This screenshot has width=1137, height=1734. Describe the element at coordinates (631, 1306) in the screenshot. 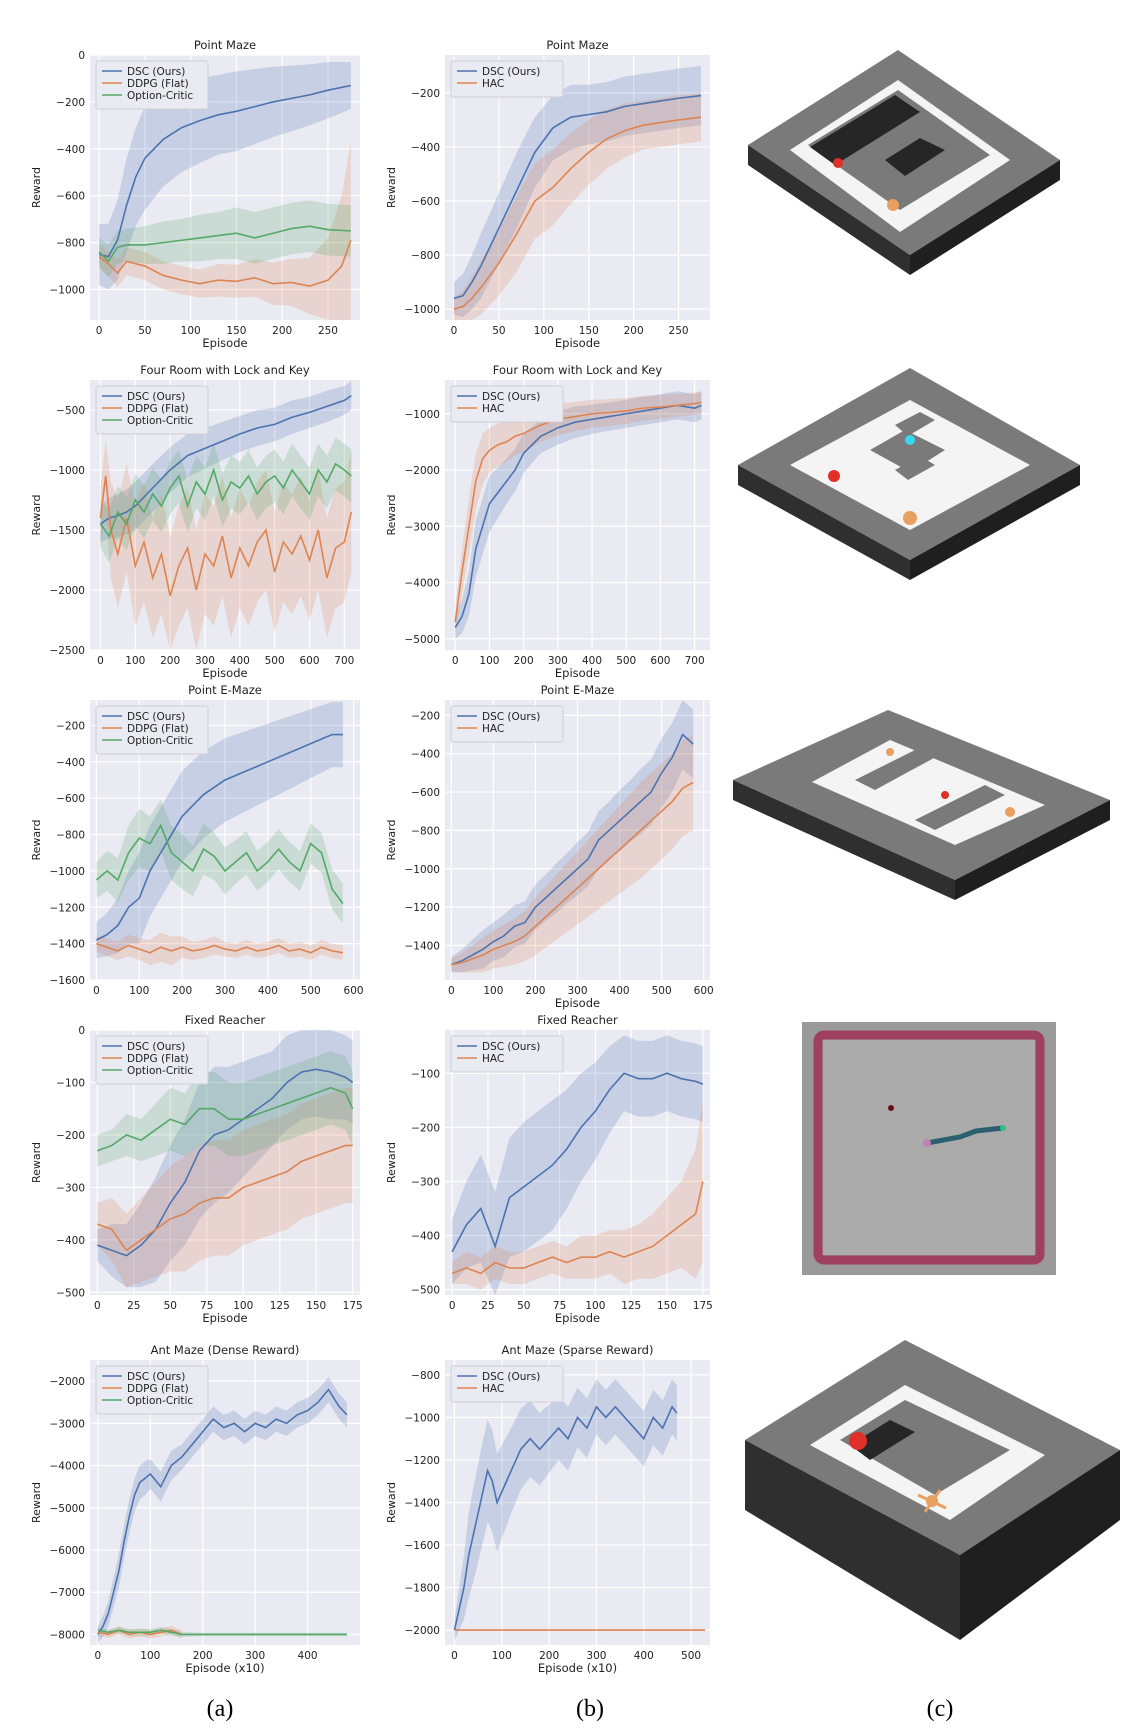

I see `x-tick-label: 125` at that location.